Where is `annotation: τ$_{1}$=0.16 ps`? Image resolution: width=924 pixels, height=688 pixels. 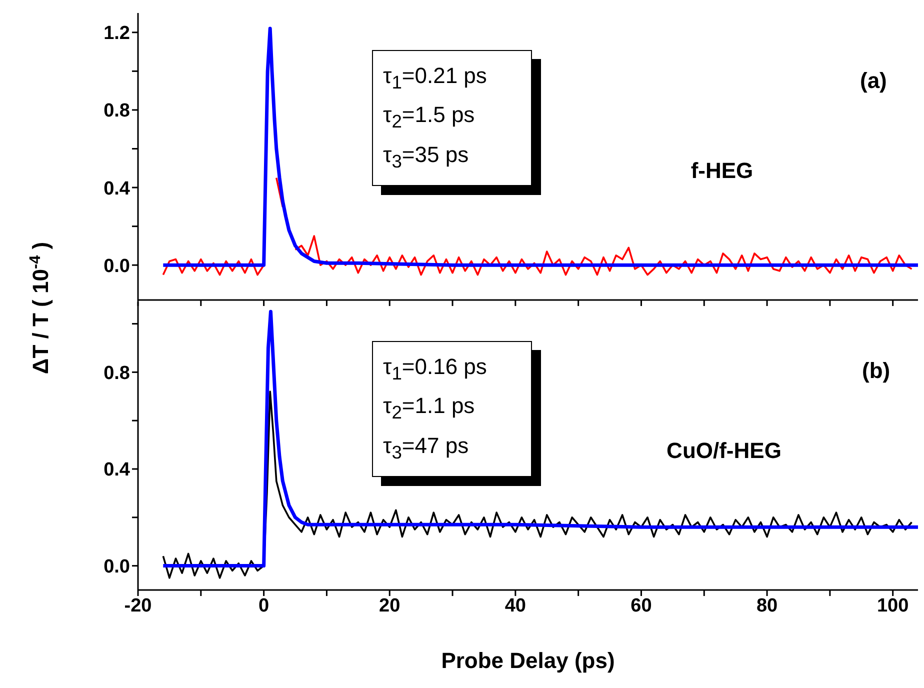
annotation: τ$_{1}$=0.16 ps is located at coordinates (435, 369).